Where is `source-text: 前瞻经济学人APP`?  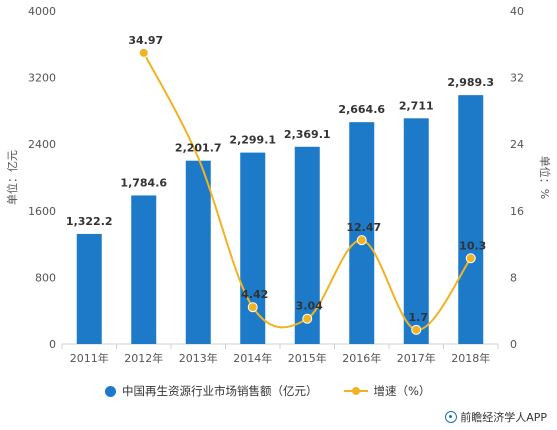 source-text: 前瞻经济学人APP is located at coordinates (503, 417).